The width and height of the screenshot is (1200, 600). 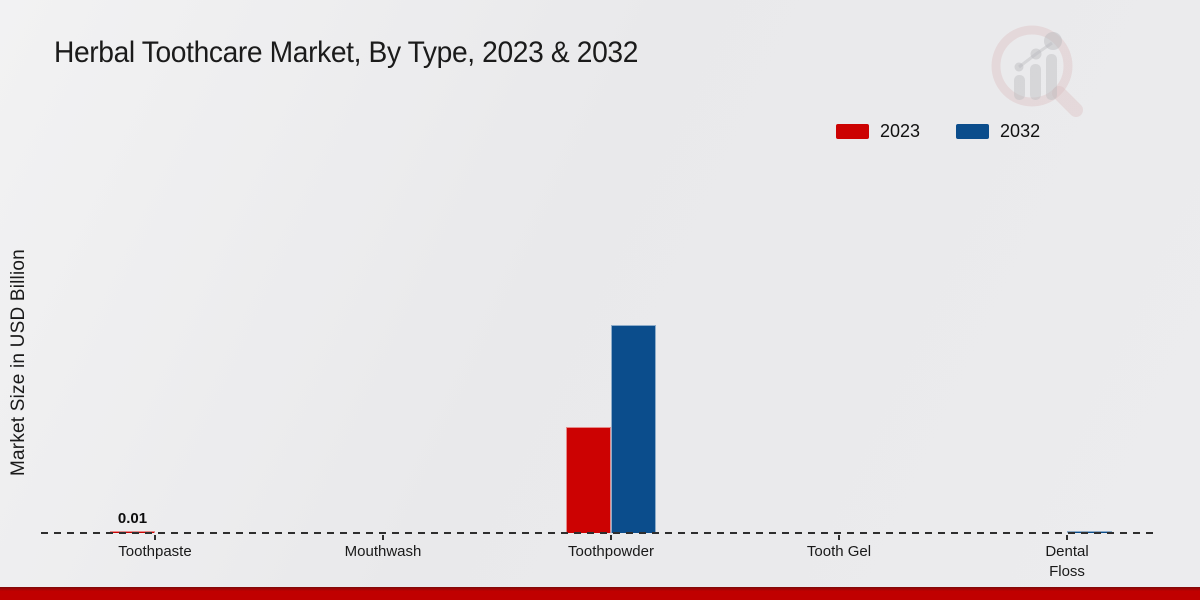 What do you see at coordinates (1067, 101) in the screenshot?
I see `magnifier-handle-icon` at bounding box center [1067, 101].